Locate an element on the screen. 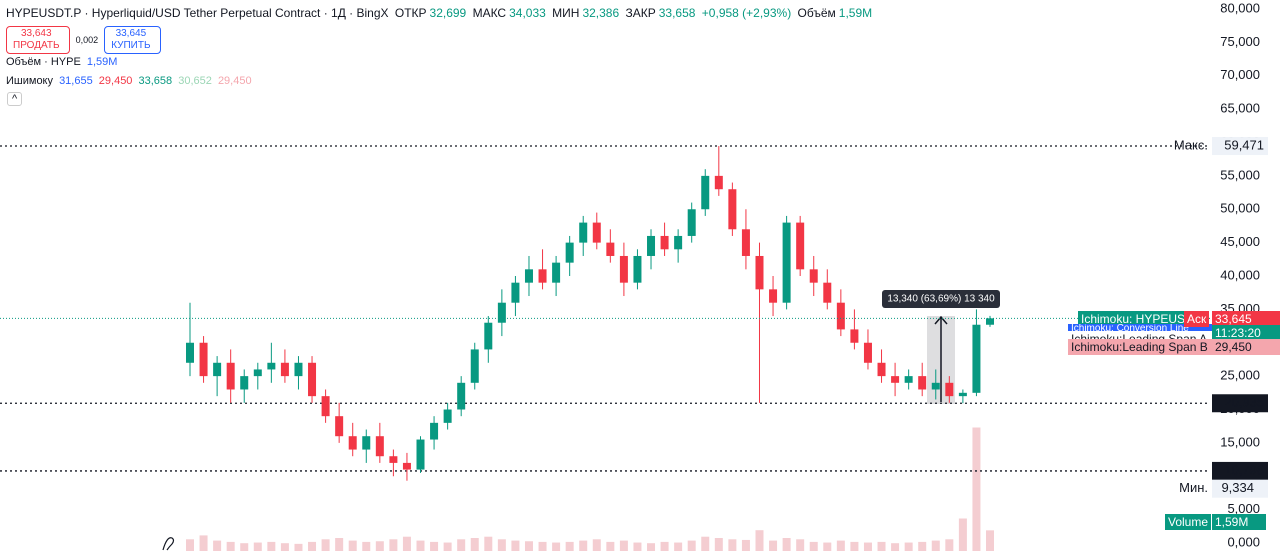 This screenshot has height=554, width=1280. ohlc-label: МАКС is located at coordinates (489, 13).